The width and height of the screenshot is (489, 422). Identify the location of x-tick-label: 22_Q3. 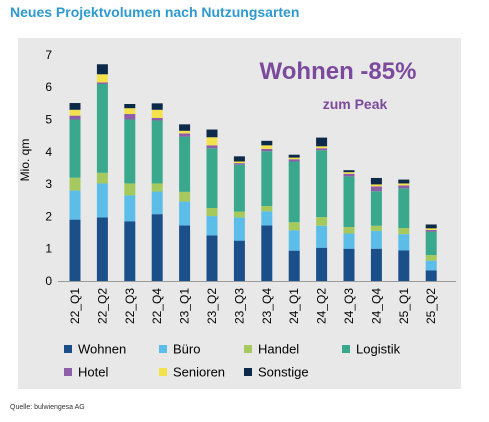
(130, 306).